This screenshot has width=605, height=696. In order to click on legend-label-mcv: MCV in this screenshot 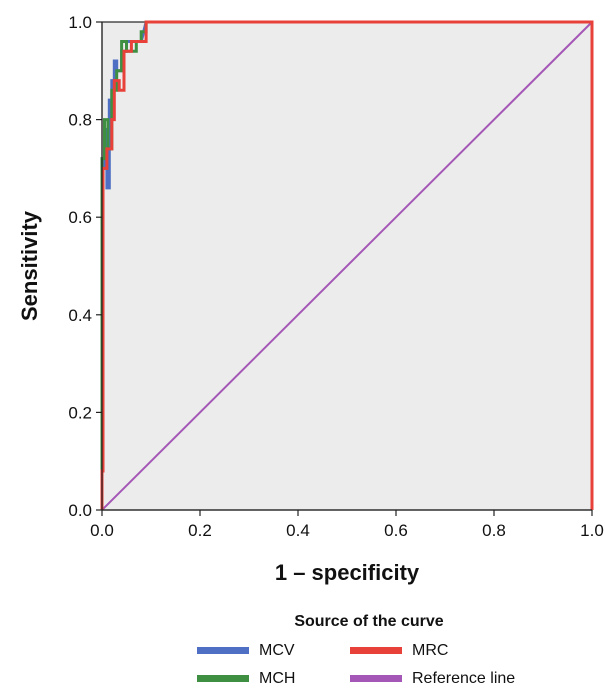, I will do `click(277, 650)`.